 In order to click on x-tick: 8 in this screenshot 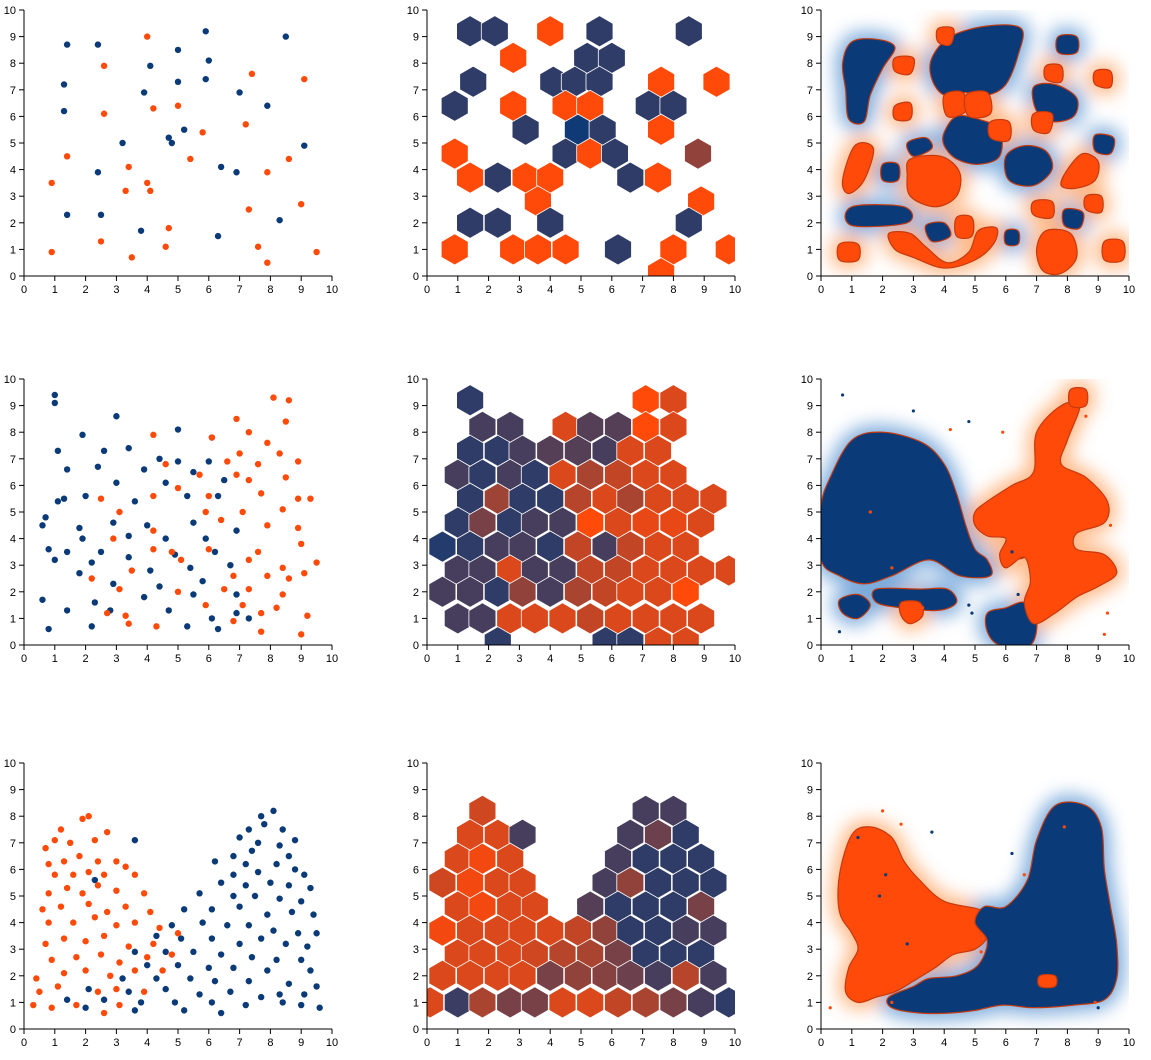, I will do `click(1067, 1039)`.